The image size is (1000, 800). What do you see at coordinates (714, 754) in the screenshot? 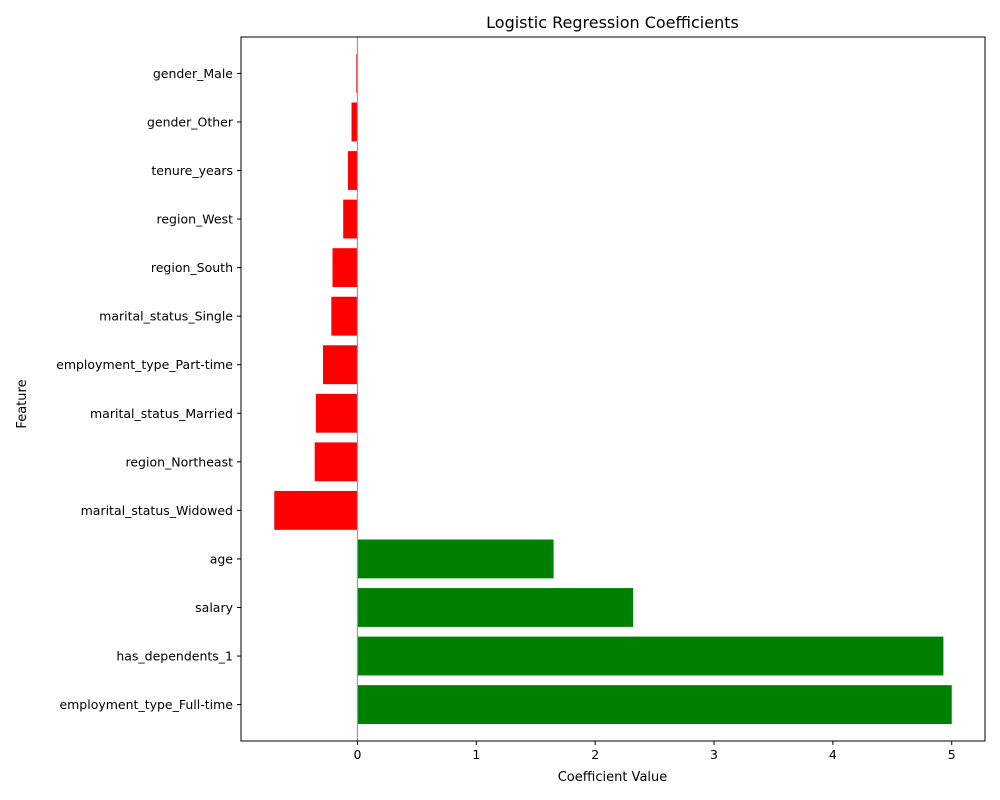
I see `x-tick-label: 3` at bounding box center [714, 754].